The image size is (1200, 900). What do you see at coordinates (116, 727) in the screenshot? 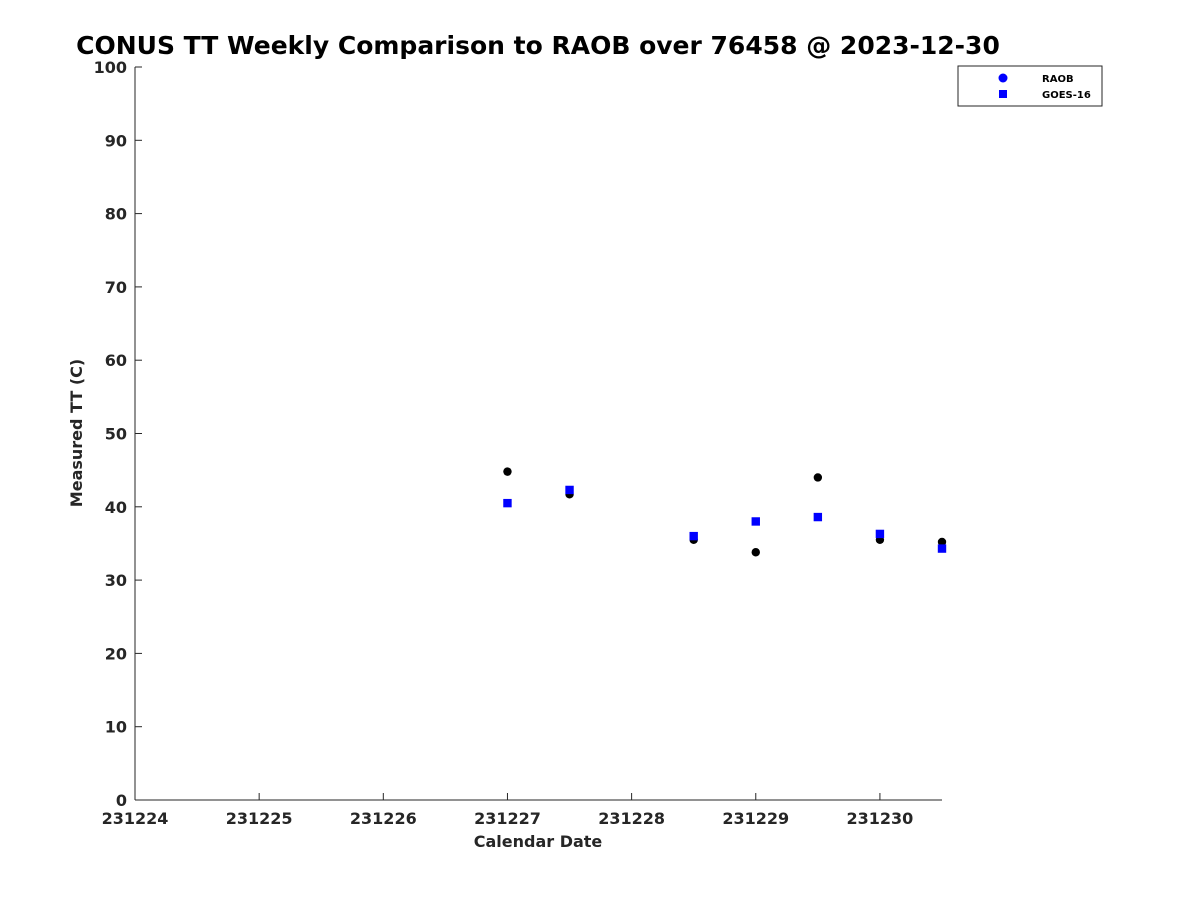
I see `y-tick-label: 10` at bounding box center [116, 727].